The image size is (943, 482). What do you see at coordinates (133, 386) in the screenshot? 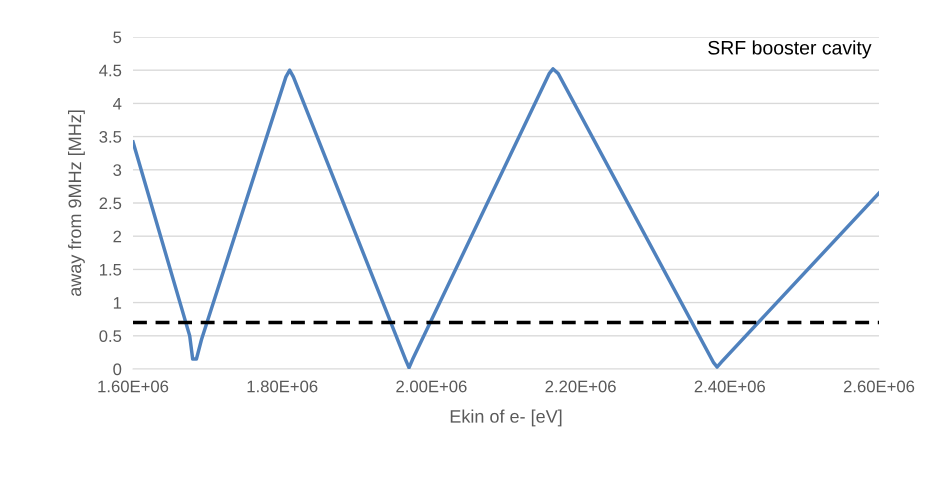
I see `x-tick-label: 1.60E+06` at bounding box center [133, 386].